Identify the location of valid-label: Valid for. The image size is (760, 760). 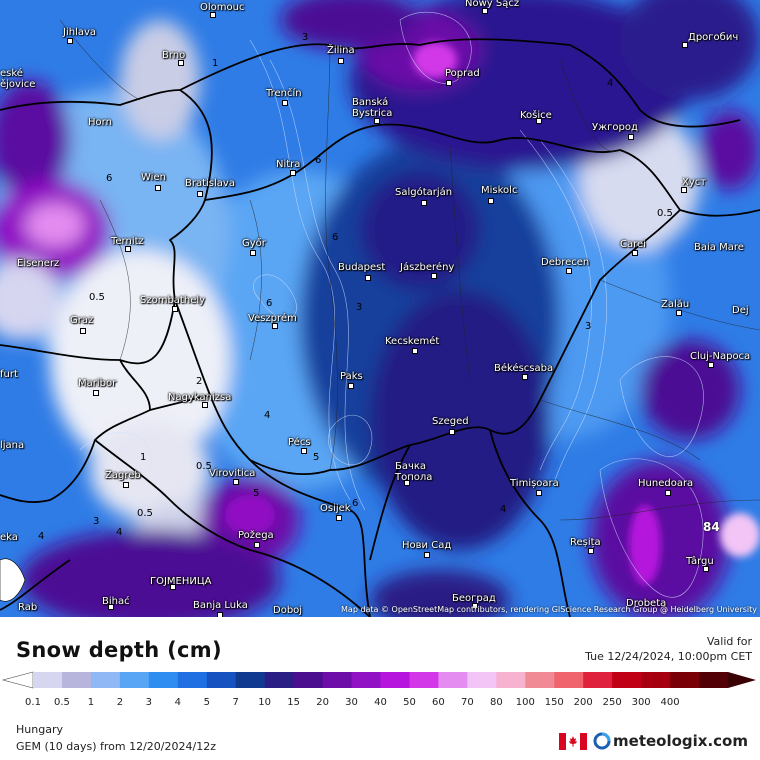
(729, 641).